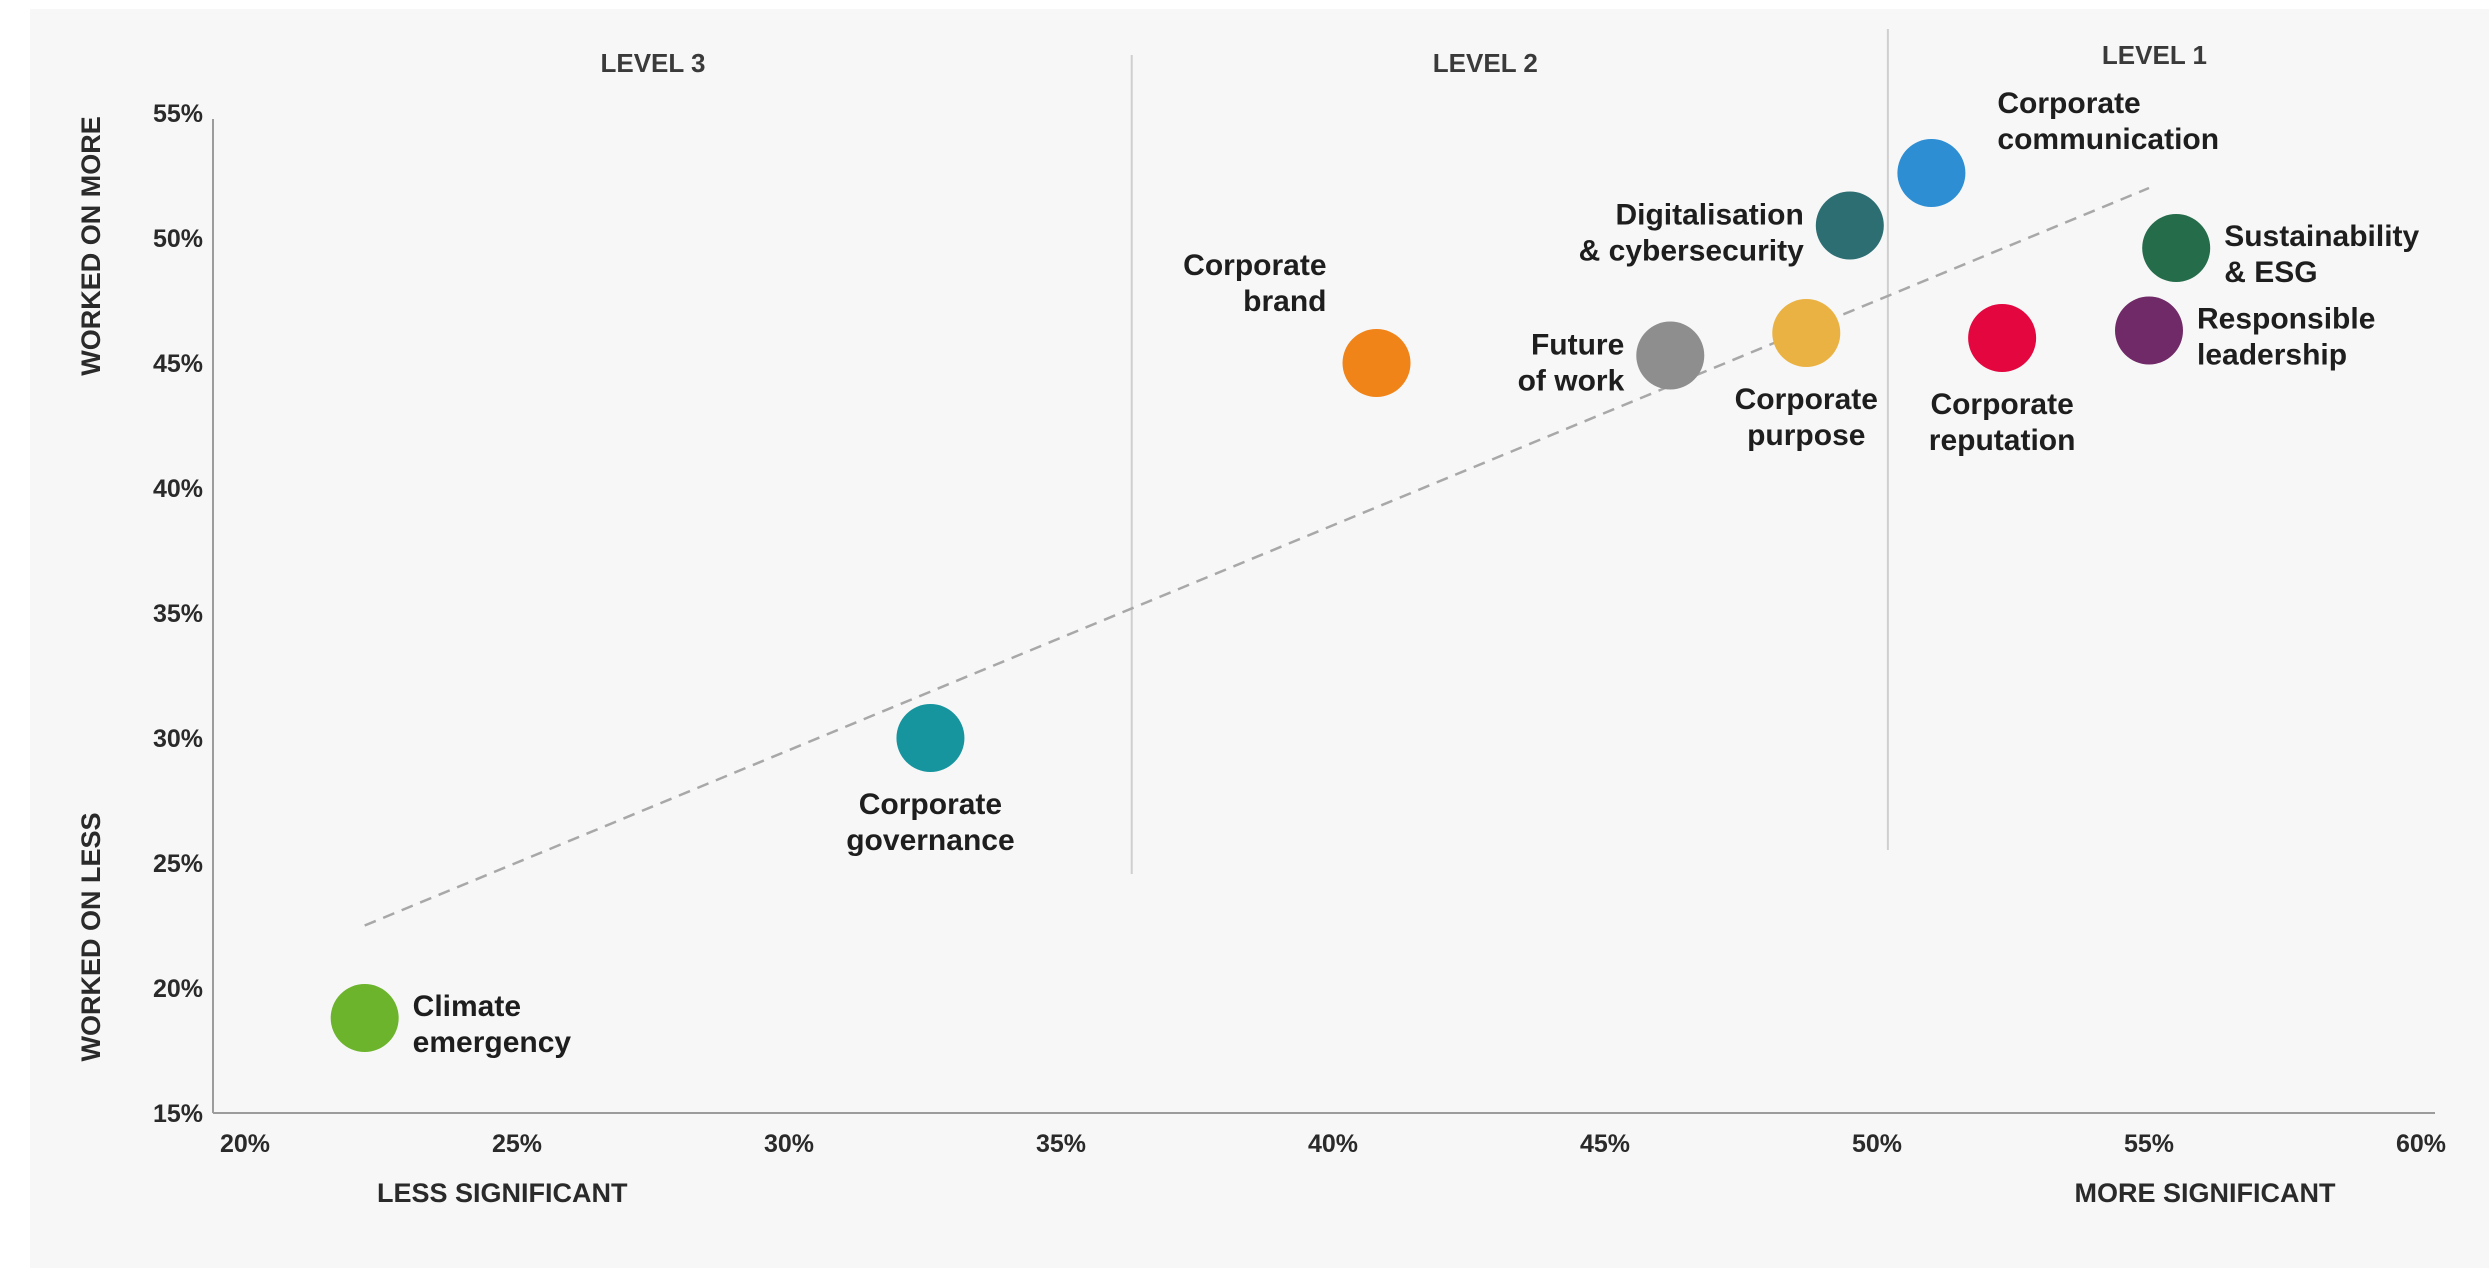 The image size is (2489, 1268). I want to click on data-point-label: Sustainability & ESG, so click(2321, 254).